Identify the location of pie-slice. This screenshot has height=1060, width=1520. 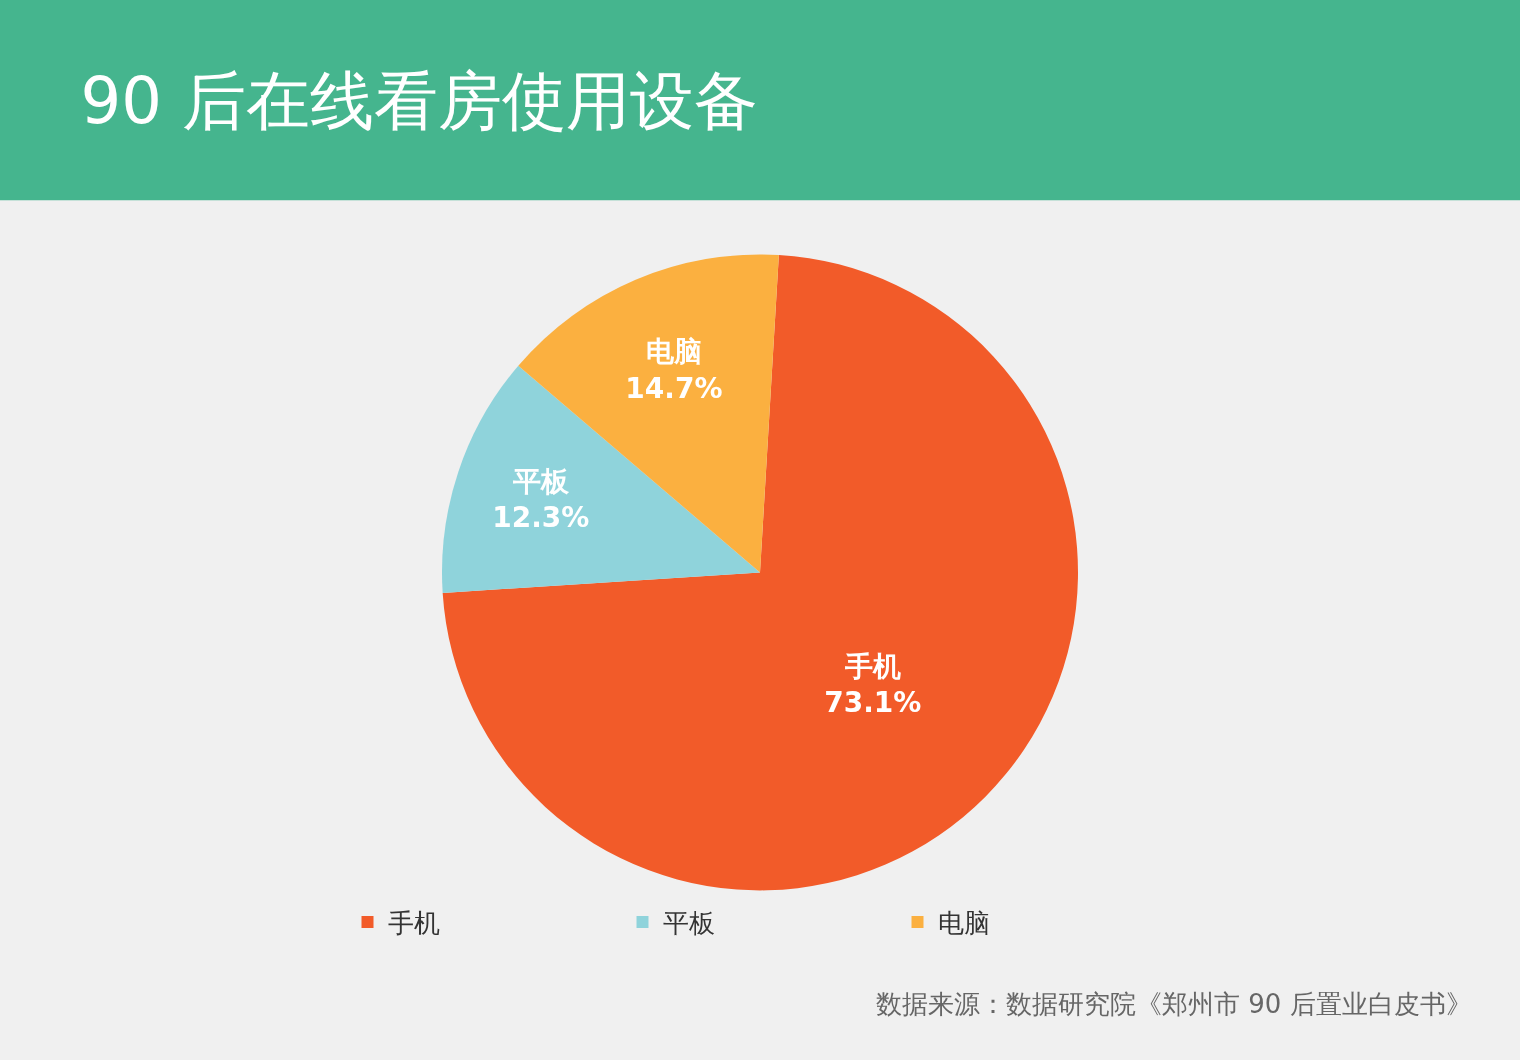
(601, 479).